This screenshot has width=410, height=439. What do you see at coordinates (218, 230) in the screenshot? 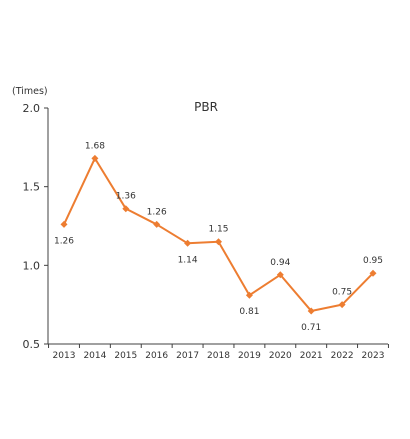
I see `data-value-label: 1.15` at bounding box center [218, 230].